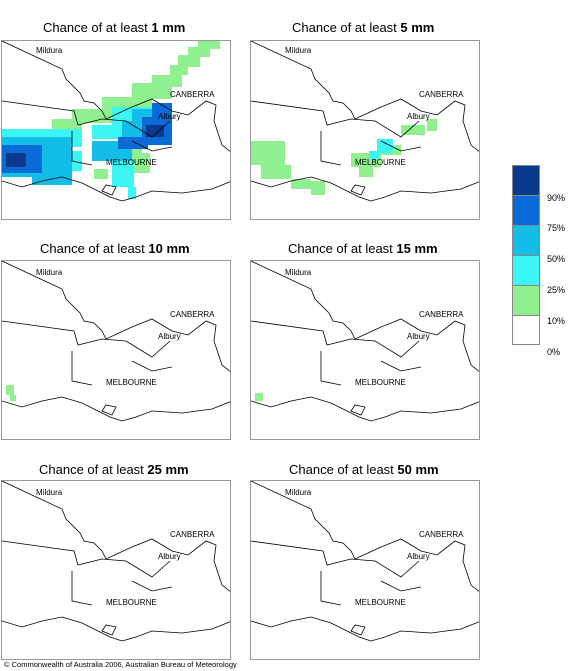 Image resolution: width=570 pixels, height=671 pixels. I want to click on panel-title-1mm: Chance of at least 1 mm, so click(114, 27).